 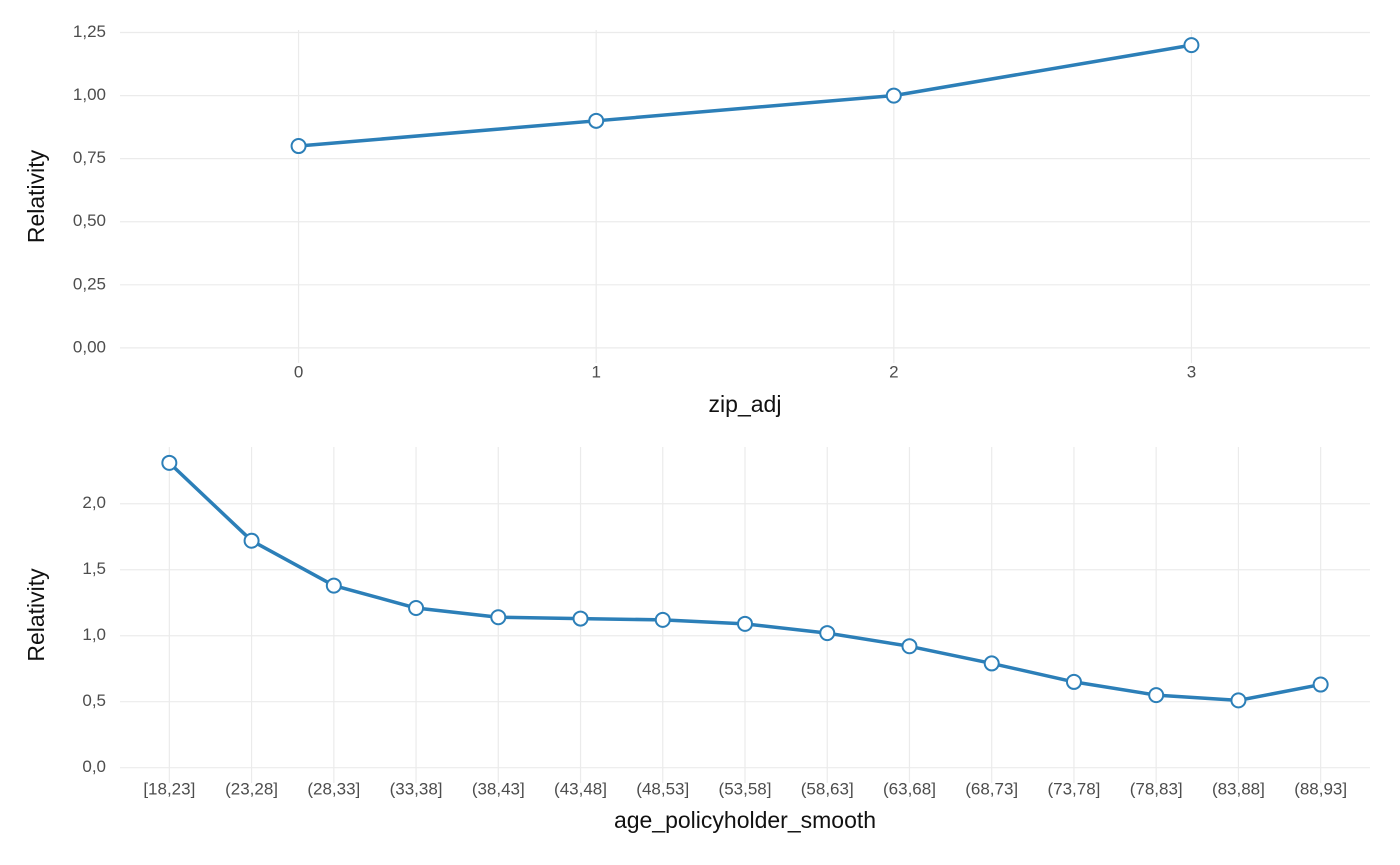 What do you see at coordinates (94, 766) in the screenshot?
I see `y-tick-label: 0,0` at bounding box center [94, 766].